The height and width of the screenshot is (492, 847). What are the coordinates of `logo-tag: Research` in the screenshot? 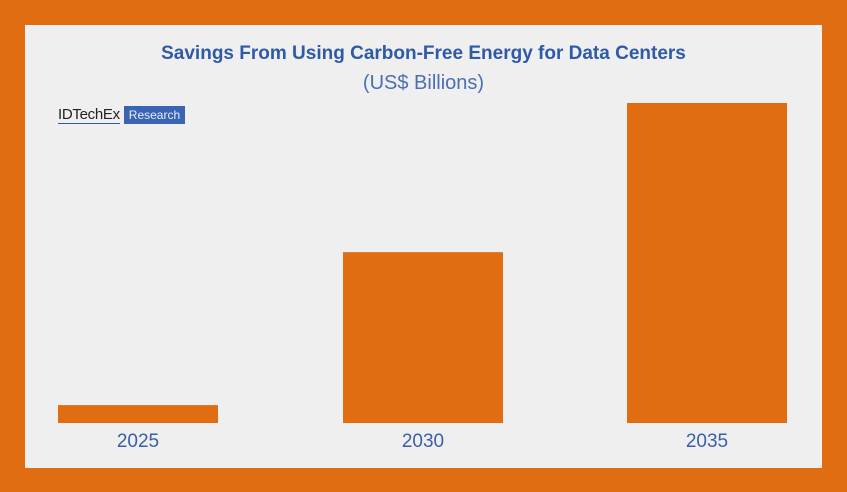 It's located at (154, 115).